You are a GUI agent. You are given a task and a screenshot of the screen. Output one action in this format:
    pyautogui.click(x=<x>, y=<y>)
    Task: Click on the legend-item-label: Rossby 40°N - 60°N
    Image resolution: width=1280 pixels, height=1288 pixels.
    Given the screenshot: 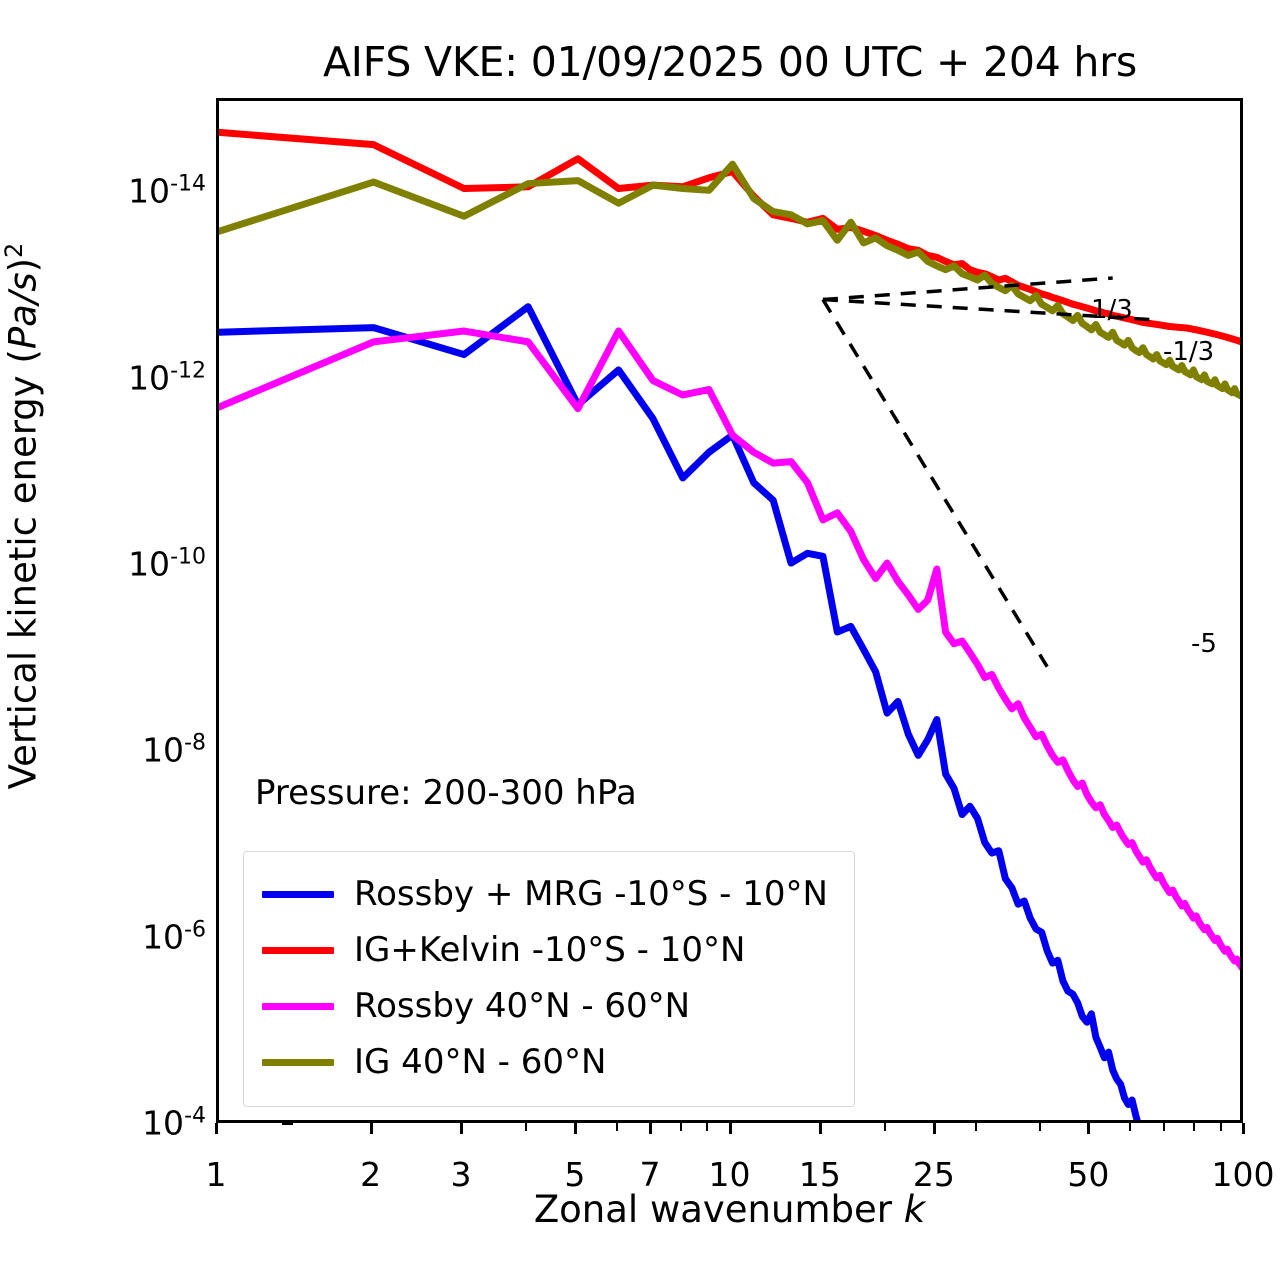 What is the action you would take?
    pyautogui.click(x=522, y=1006)
    